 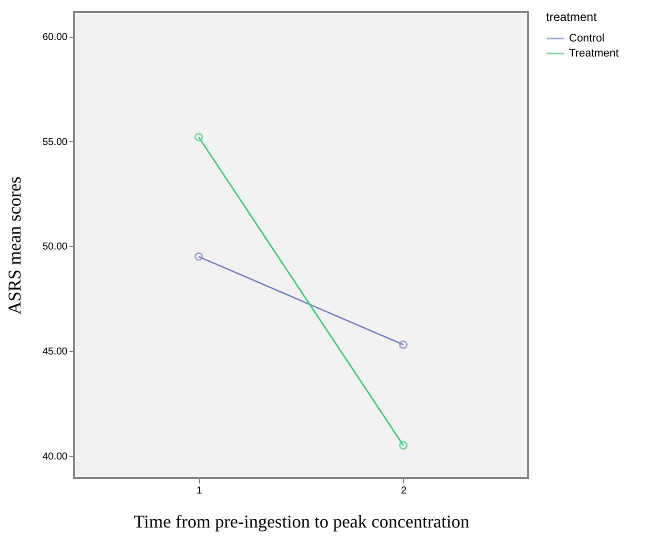 I want to click on y-axis-title: ASRS mean scores, so click(x=14, y=245).